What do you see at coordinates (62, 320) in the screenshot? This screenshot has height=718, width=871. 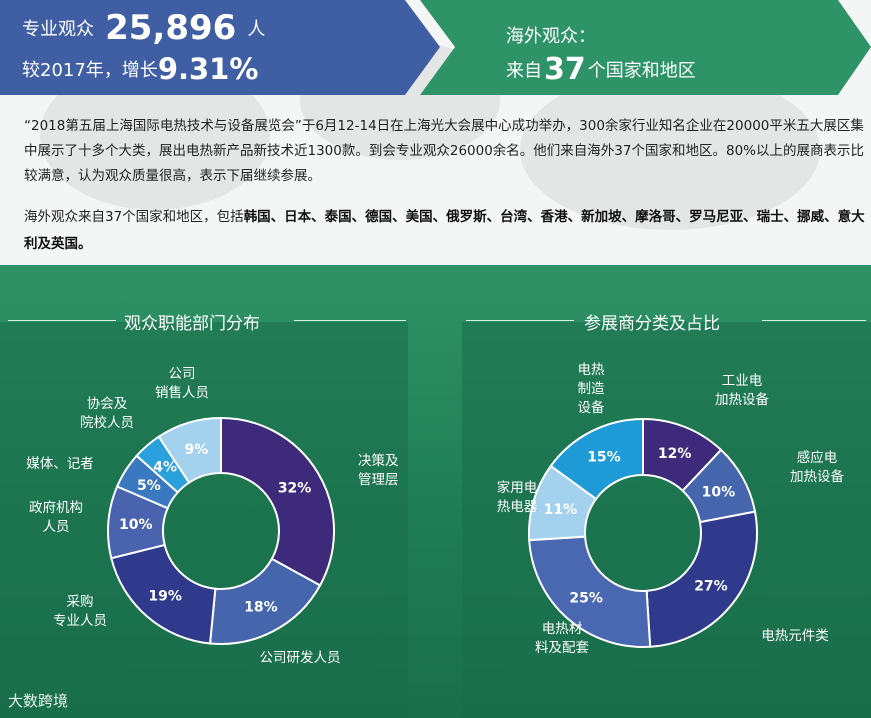 I see `left-title-rule-left` at bounding box center [62, 320].